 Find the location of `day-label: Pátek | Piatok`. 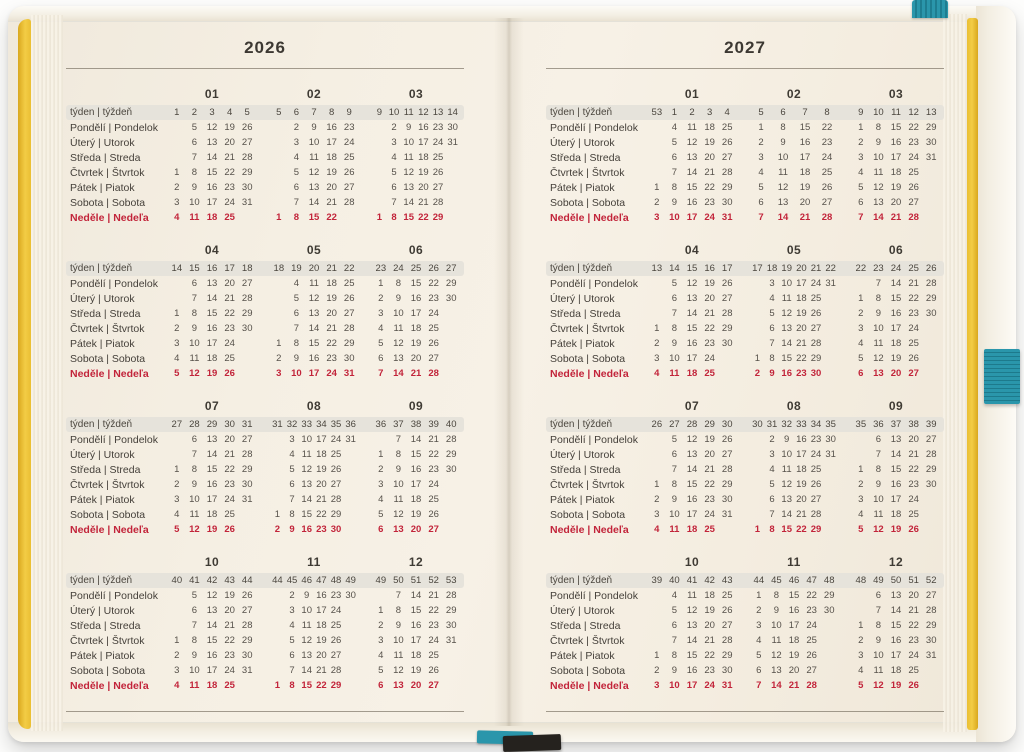

day-label: Pátek | Piatok is located at coordinates (582, 655).